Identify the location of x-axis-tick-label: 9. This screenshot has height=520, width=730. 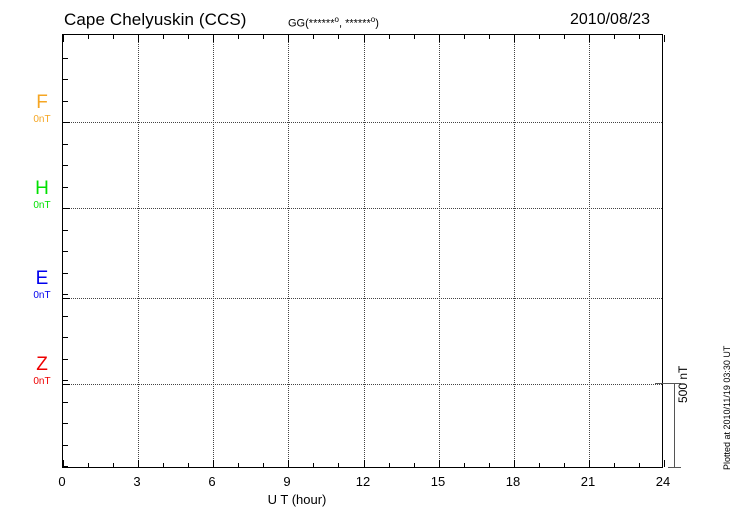
(287, 481).